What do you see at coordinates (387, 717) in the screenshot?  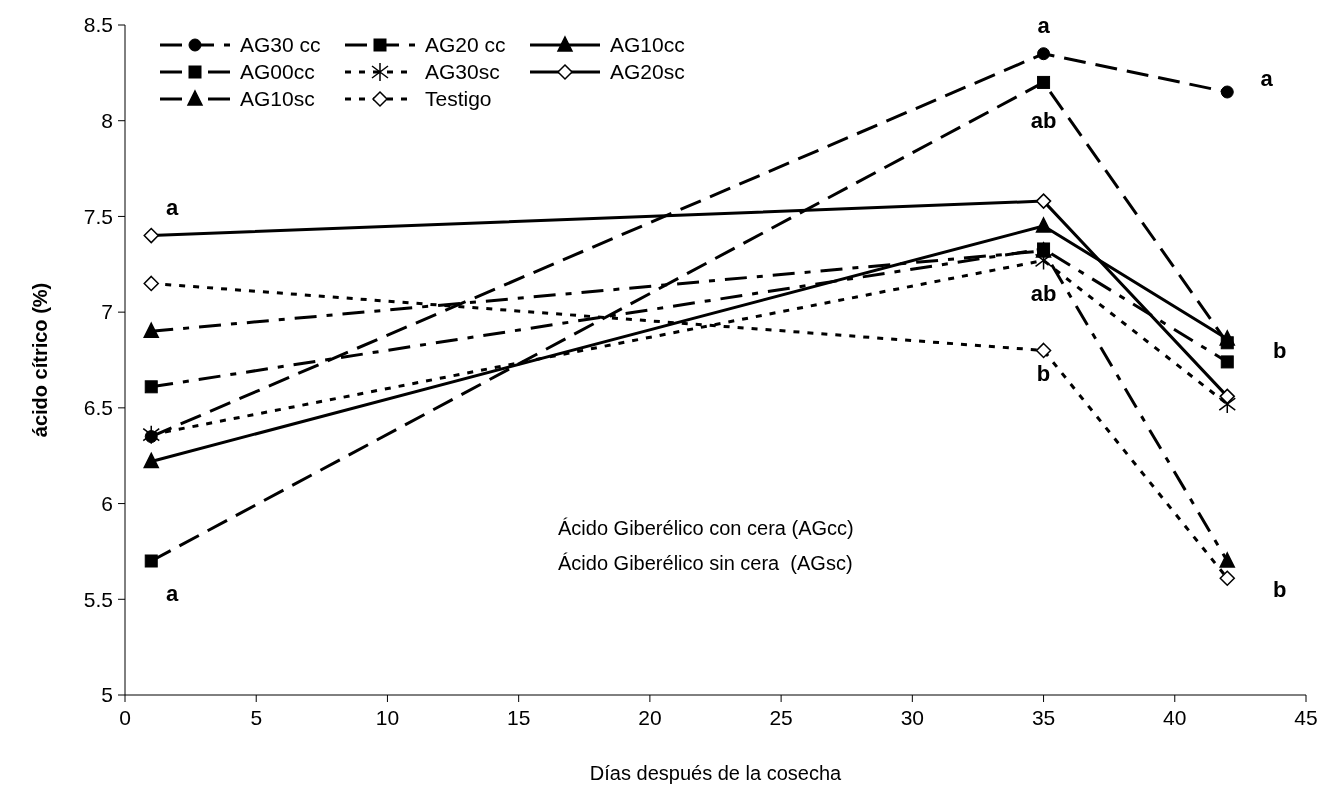 I see `x-tick-label: 10` at bounding box center [387, 717].